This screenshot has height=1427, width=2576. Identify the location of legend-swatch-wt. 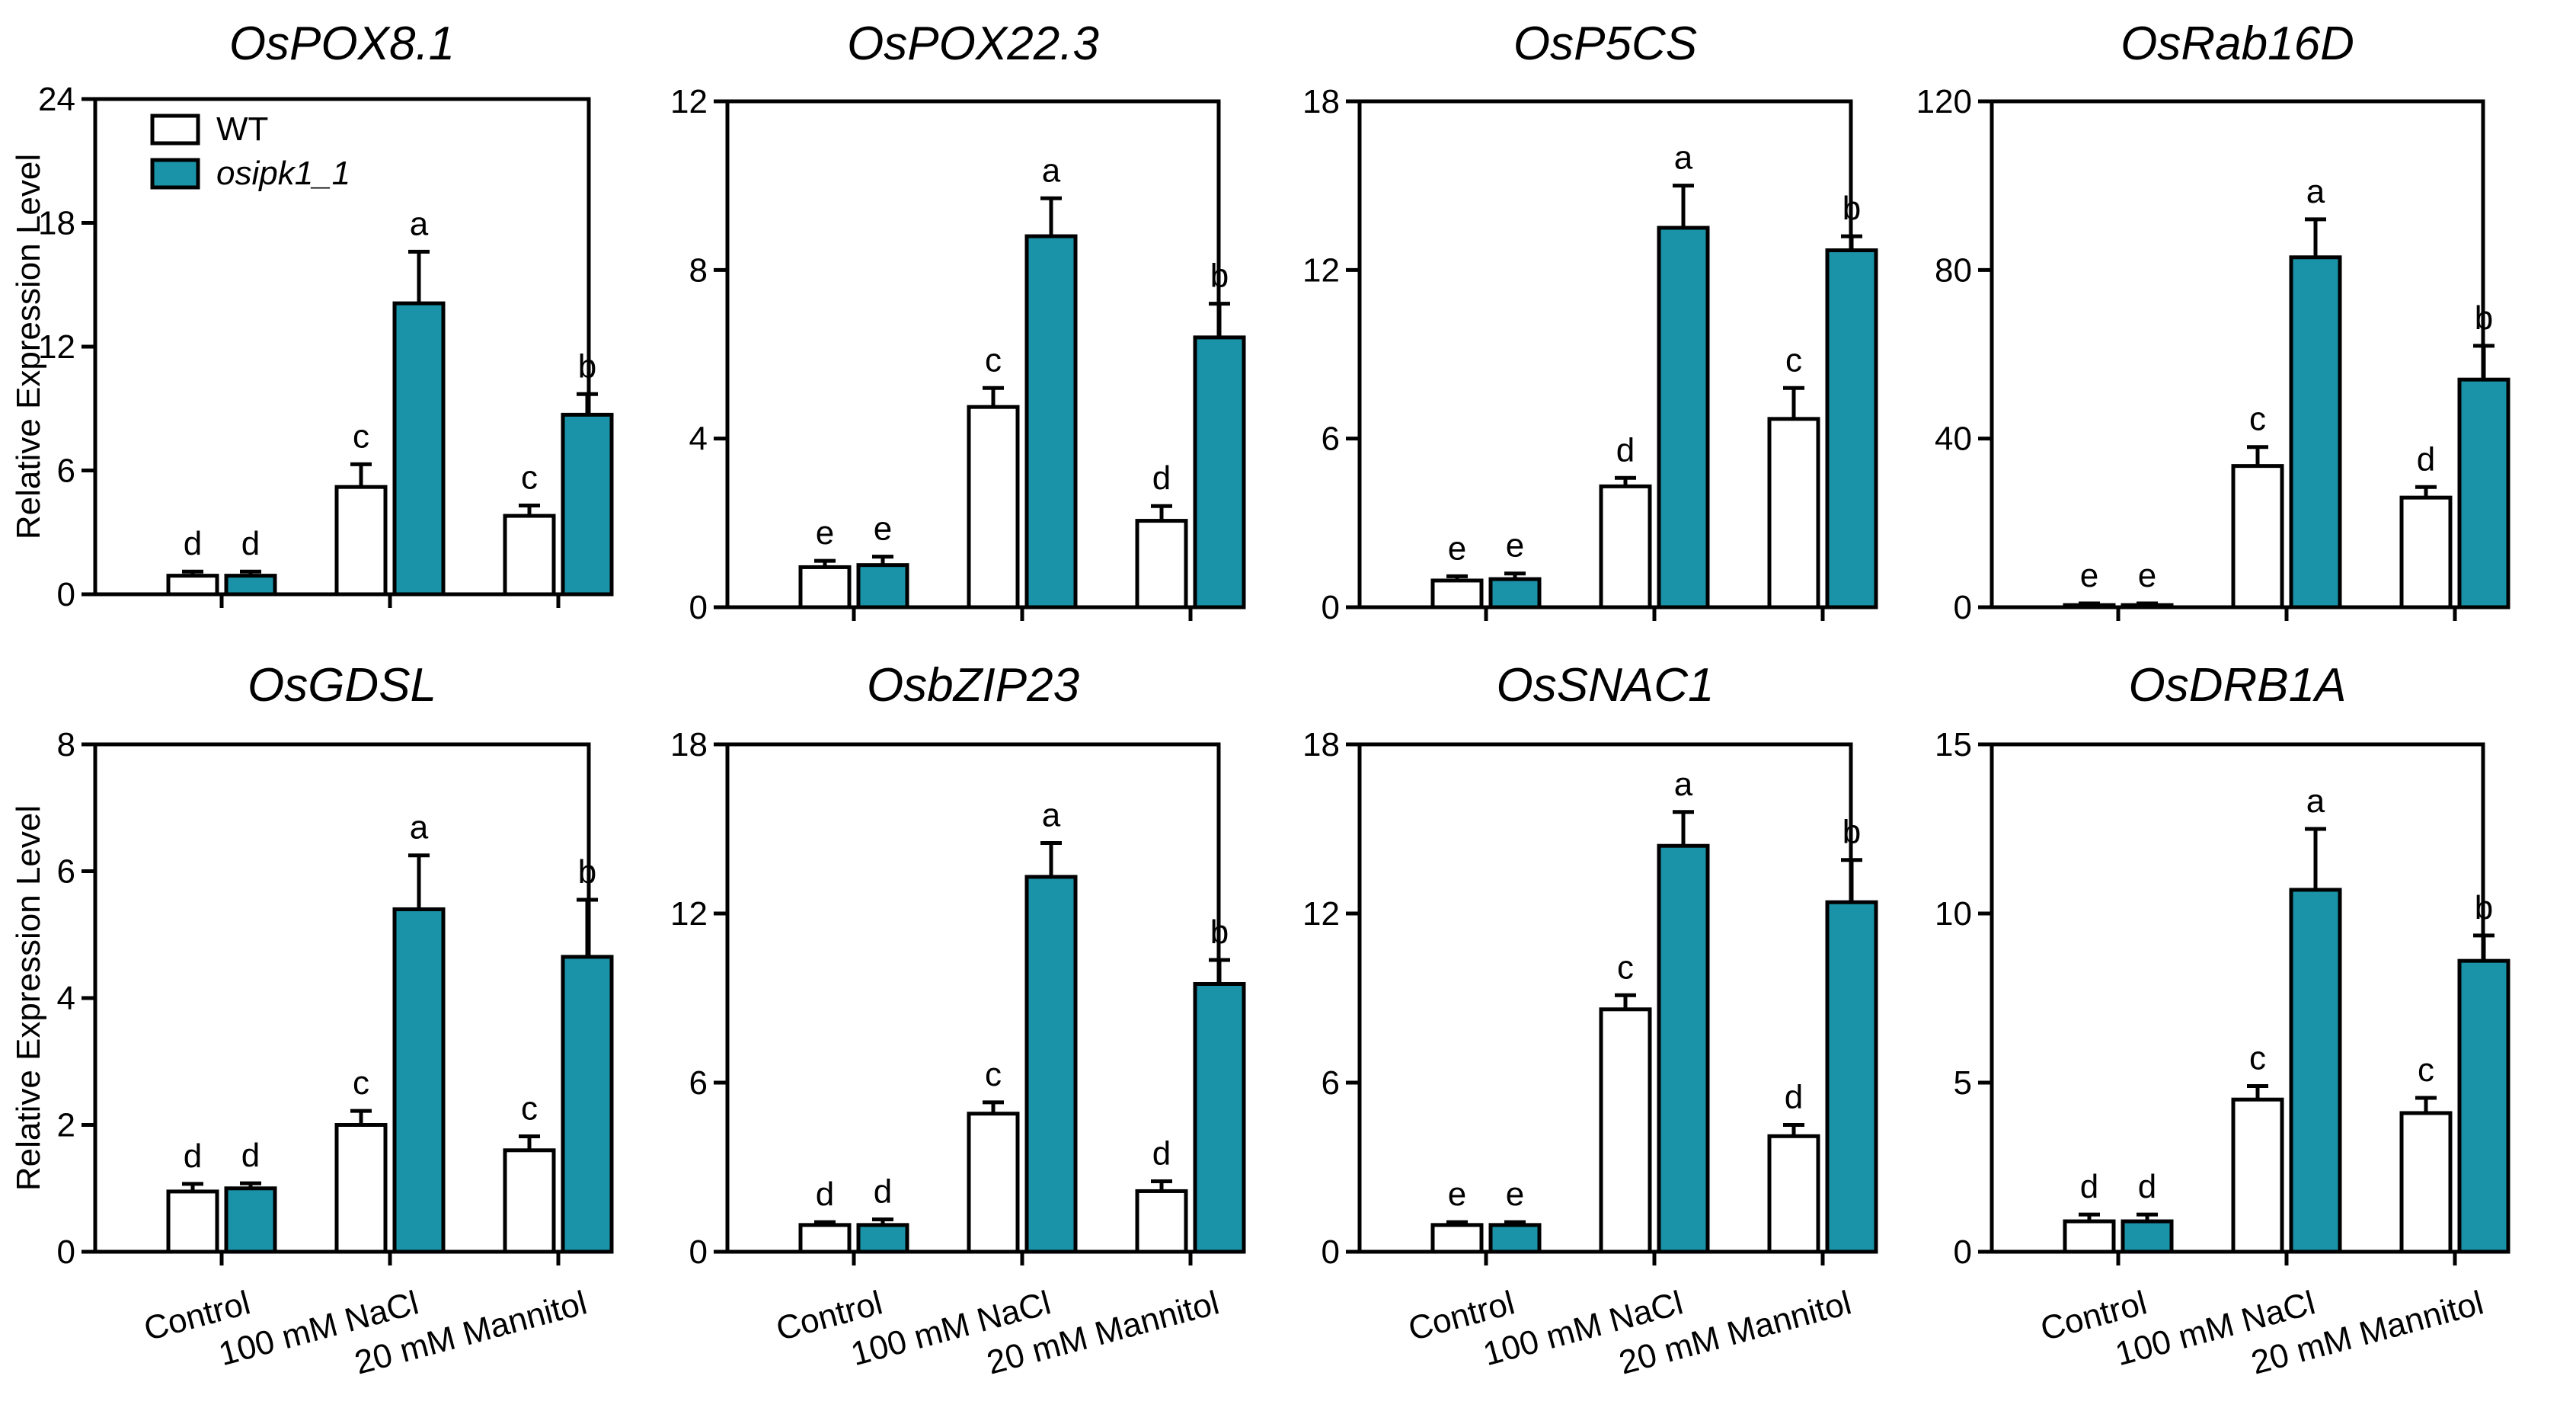
(175, 130).